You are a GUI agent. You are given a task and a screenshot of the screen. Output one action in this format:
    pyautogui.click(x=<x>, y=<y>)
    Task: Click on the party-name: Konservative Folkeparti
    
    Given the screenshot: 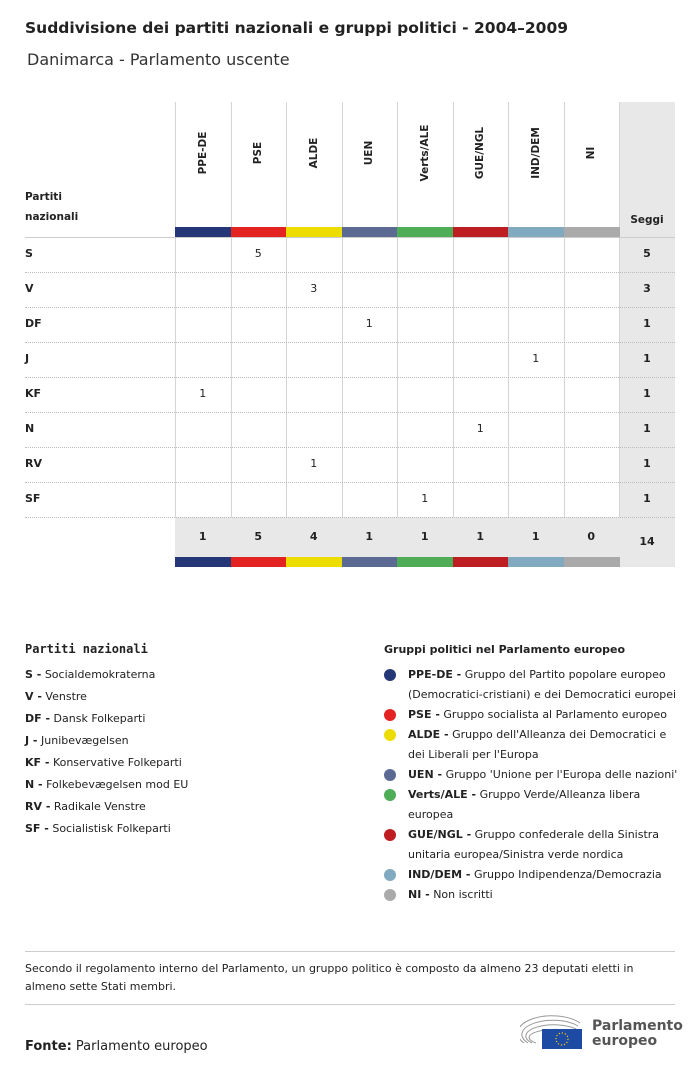 What is the action you would take?
    pyautogui.click(x=117, y=762)
    